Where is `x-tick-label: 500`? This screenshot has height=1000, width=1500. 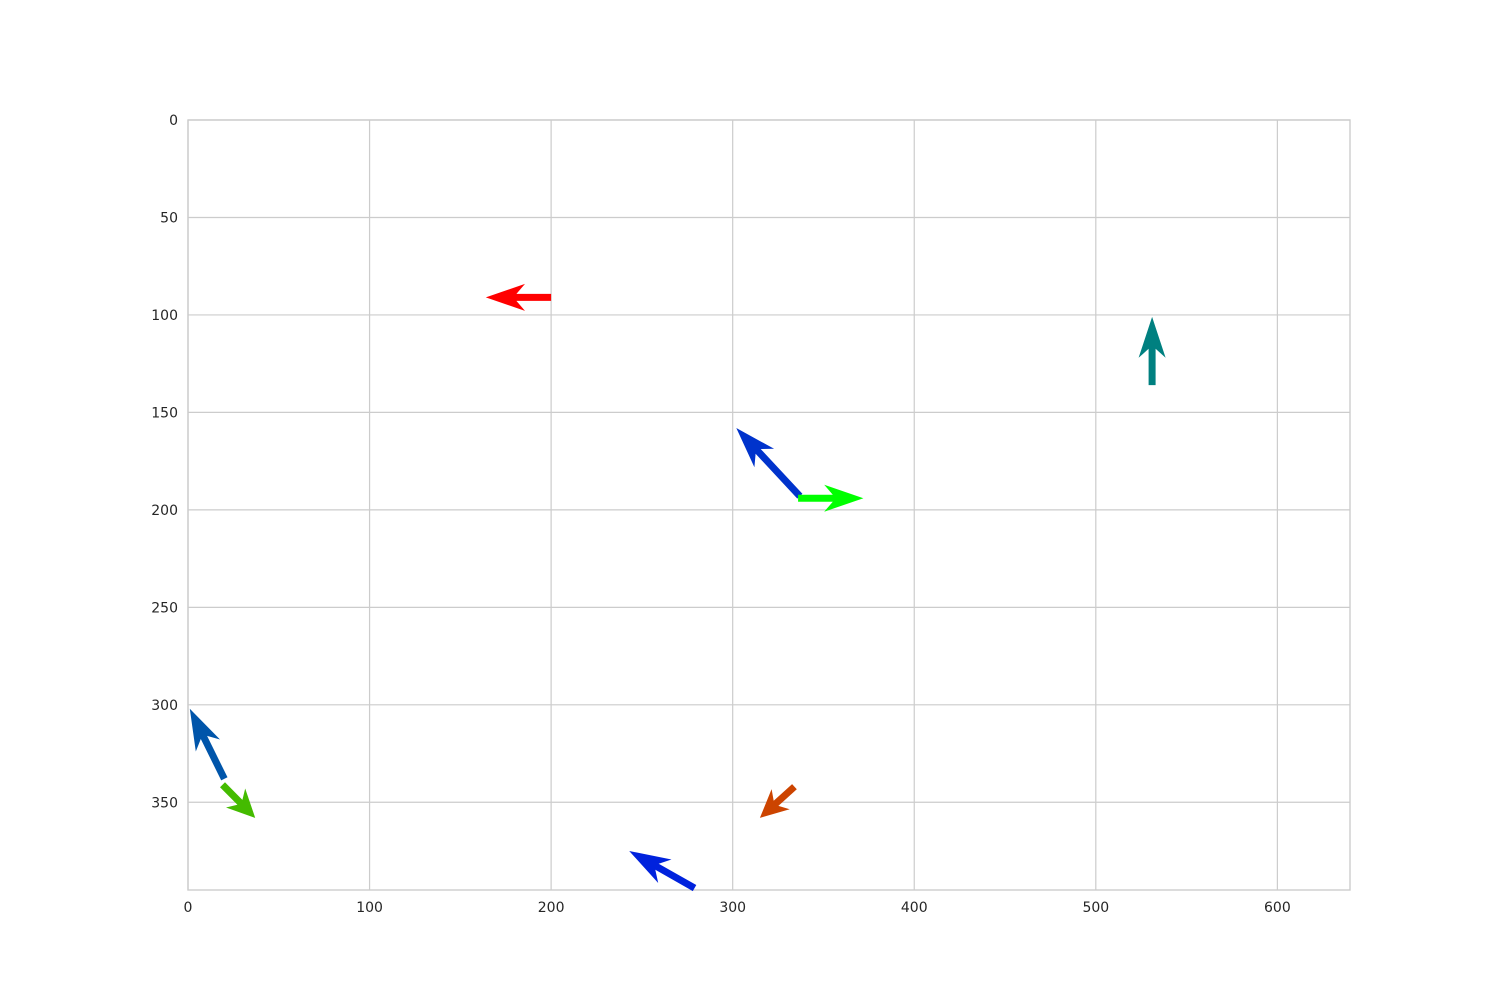 x-tick-label: 500 is located at coordinates (1095, 908).